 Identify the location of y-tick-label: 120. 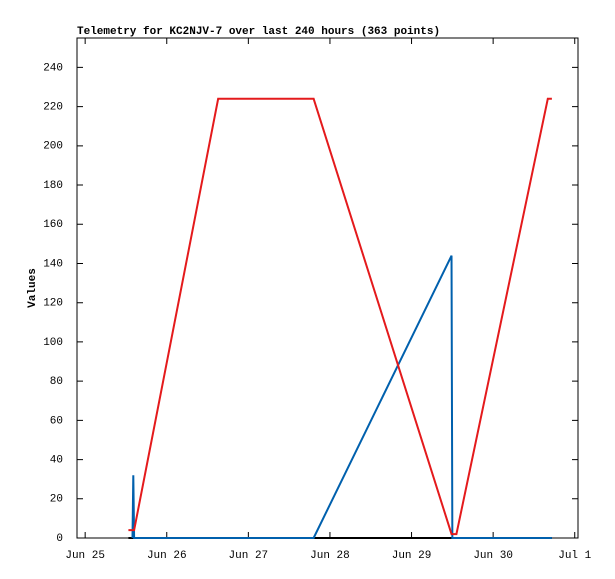
(53, 304).